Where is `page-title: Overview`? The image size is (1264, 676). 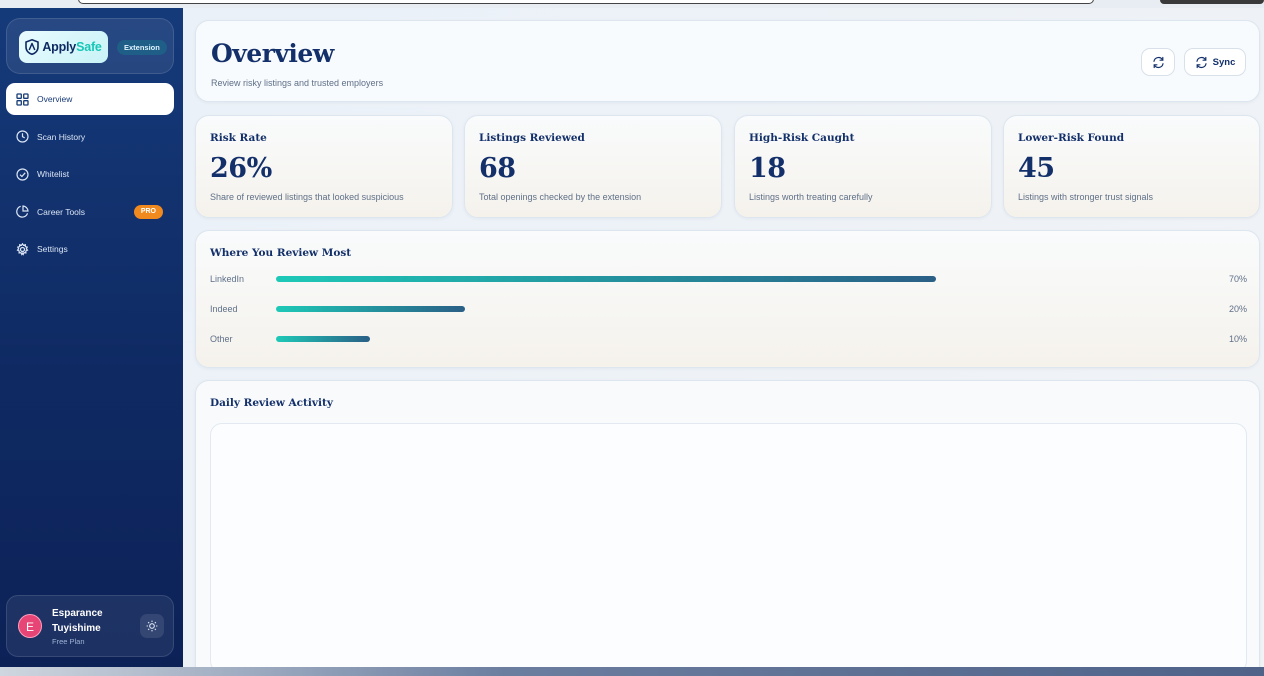
page-title: Overview is located at coordinates (272, 53).